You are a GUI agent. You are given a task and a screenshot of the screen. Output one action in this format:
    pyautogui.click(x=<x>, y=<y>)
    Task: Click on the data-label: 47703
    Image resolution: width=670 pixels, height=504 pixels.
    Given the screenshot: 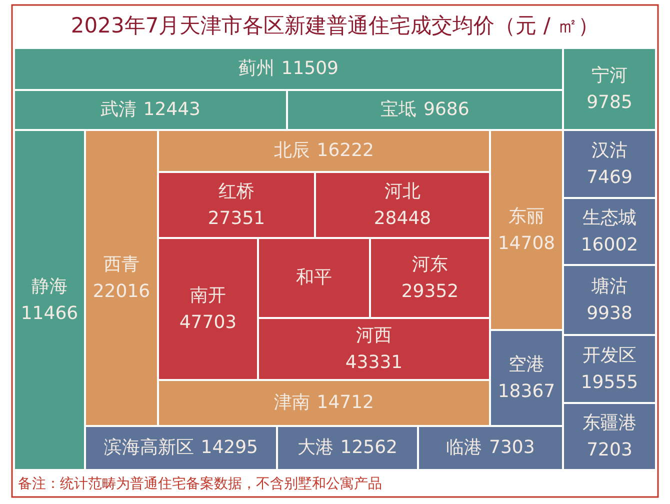 What is the action you would take?
    pyautogui.click(x=208, y=322)
    